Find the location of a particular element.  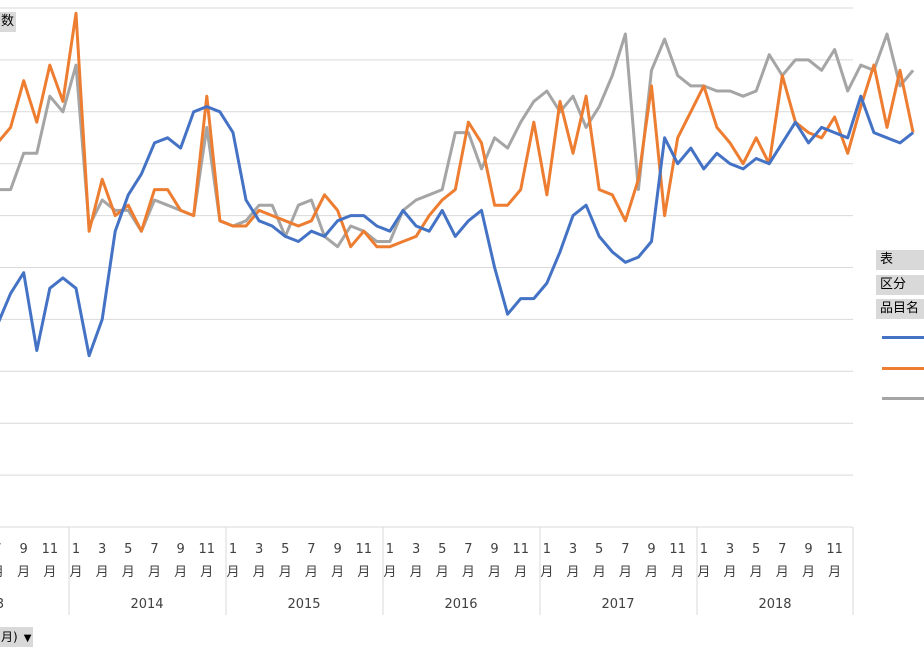

filter-field-button-3: 品目名 is located at coordinates (900, 309).